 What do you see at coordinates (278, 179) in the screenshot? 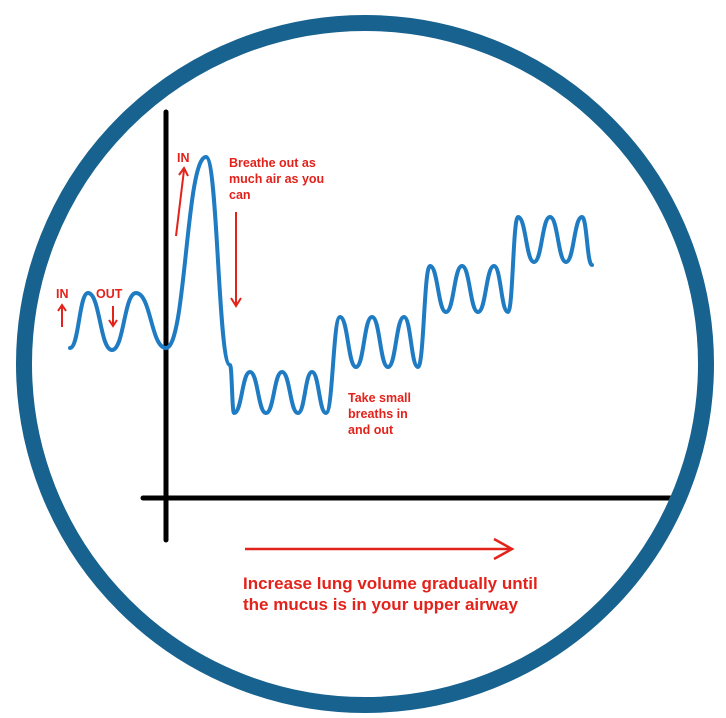
I see `breathe-out-label: Breathe out as much air as you can` at bounding box center [278, 179].